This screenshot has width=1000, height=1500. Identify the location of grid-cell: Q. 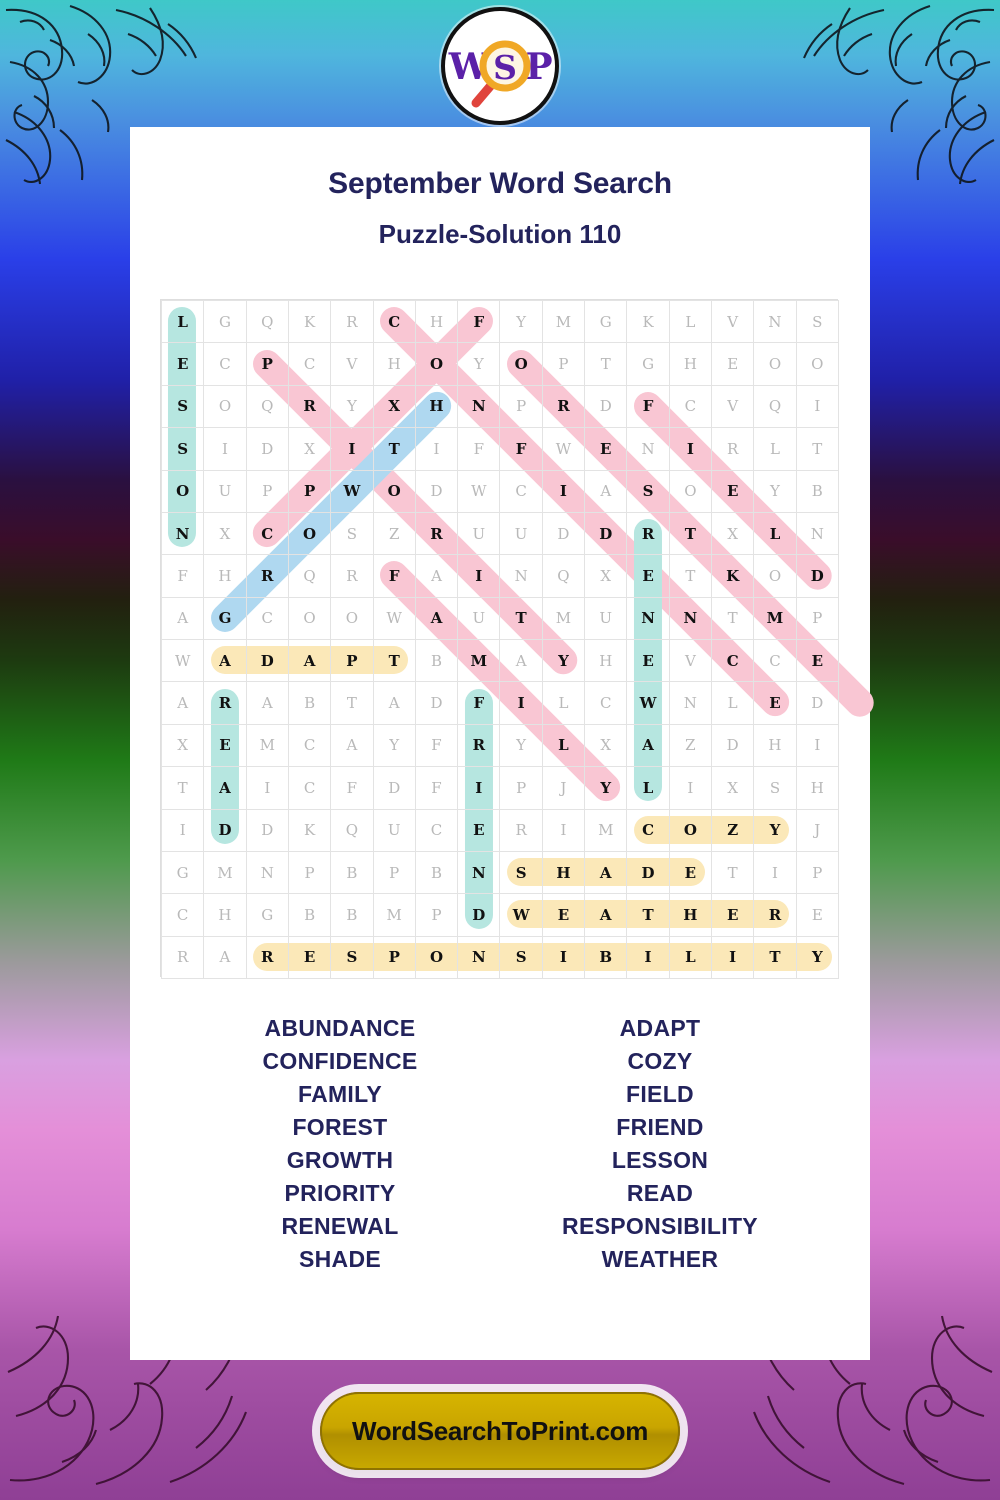
(267, 321).